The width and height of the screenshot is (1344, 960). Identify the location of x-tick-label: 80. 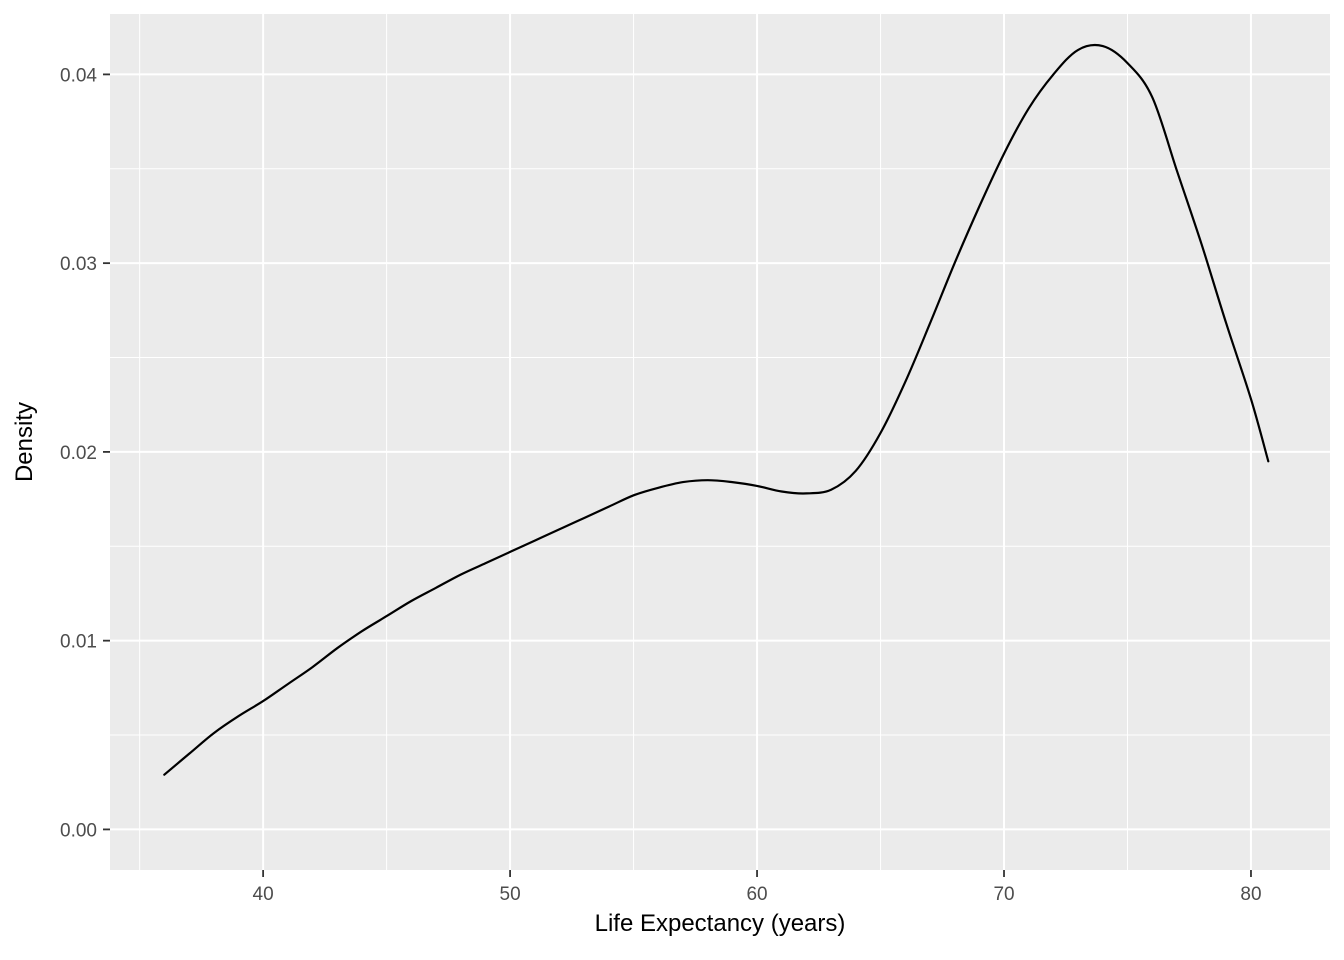
(1250, 894).